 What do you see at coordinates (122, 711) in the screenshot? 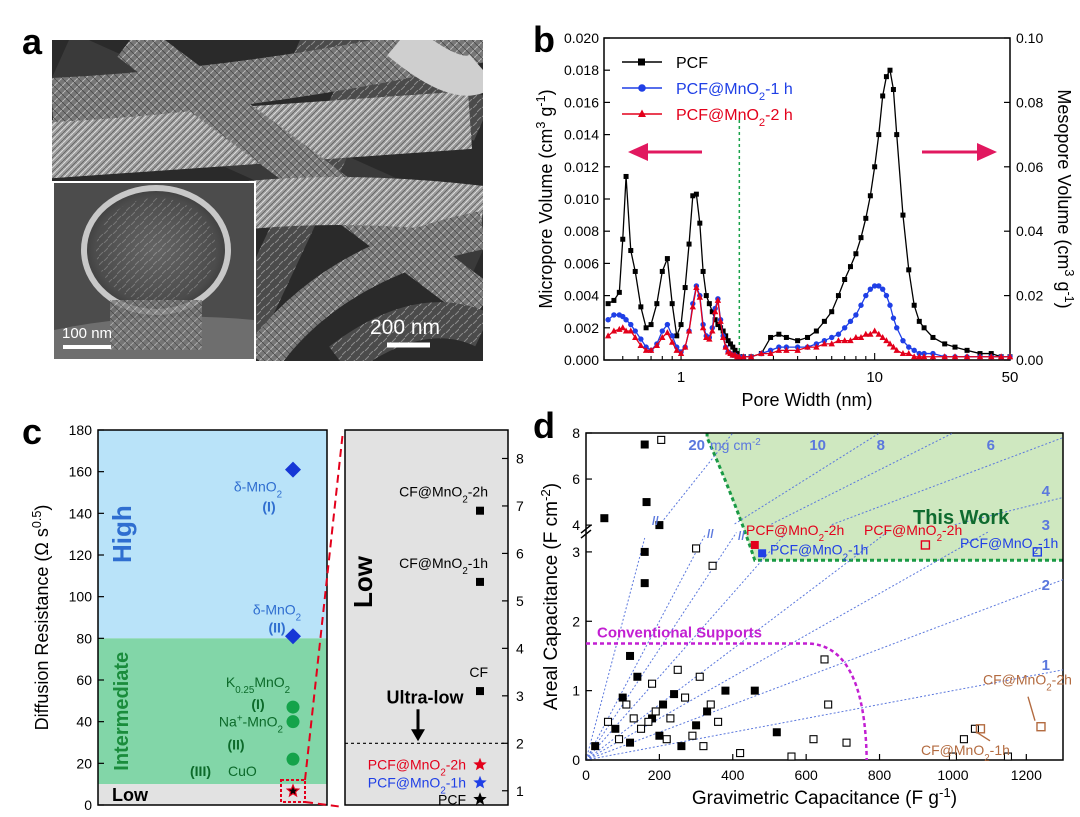
I see `zone-label-intermediate: Intermediate` at bounding box center [122, 711].